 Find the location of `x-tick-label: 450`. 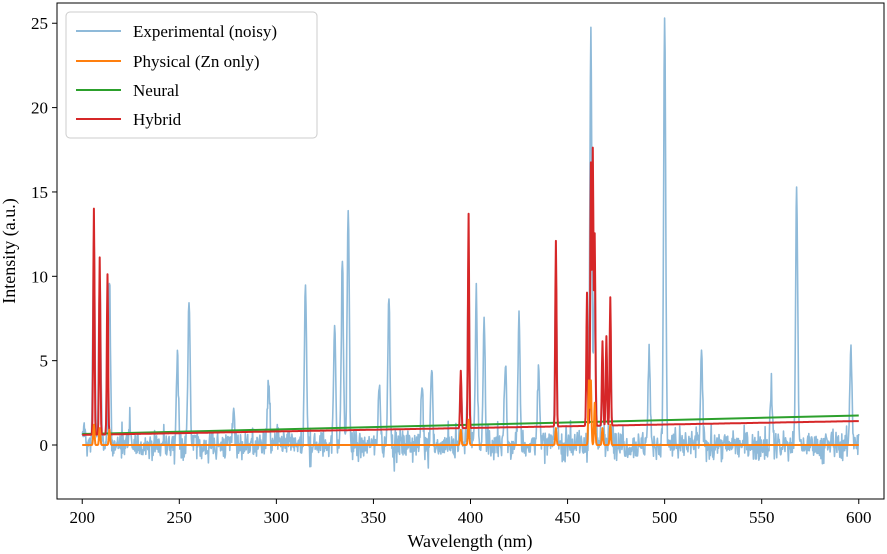

x-tick-label: 450 is located at coordinates (568, 517).